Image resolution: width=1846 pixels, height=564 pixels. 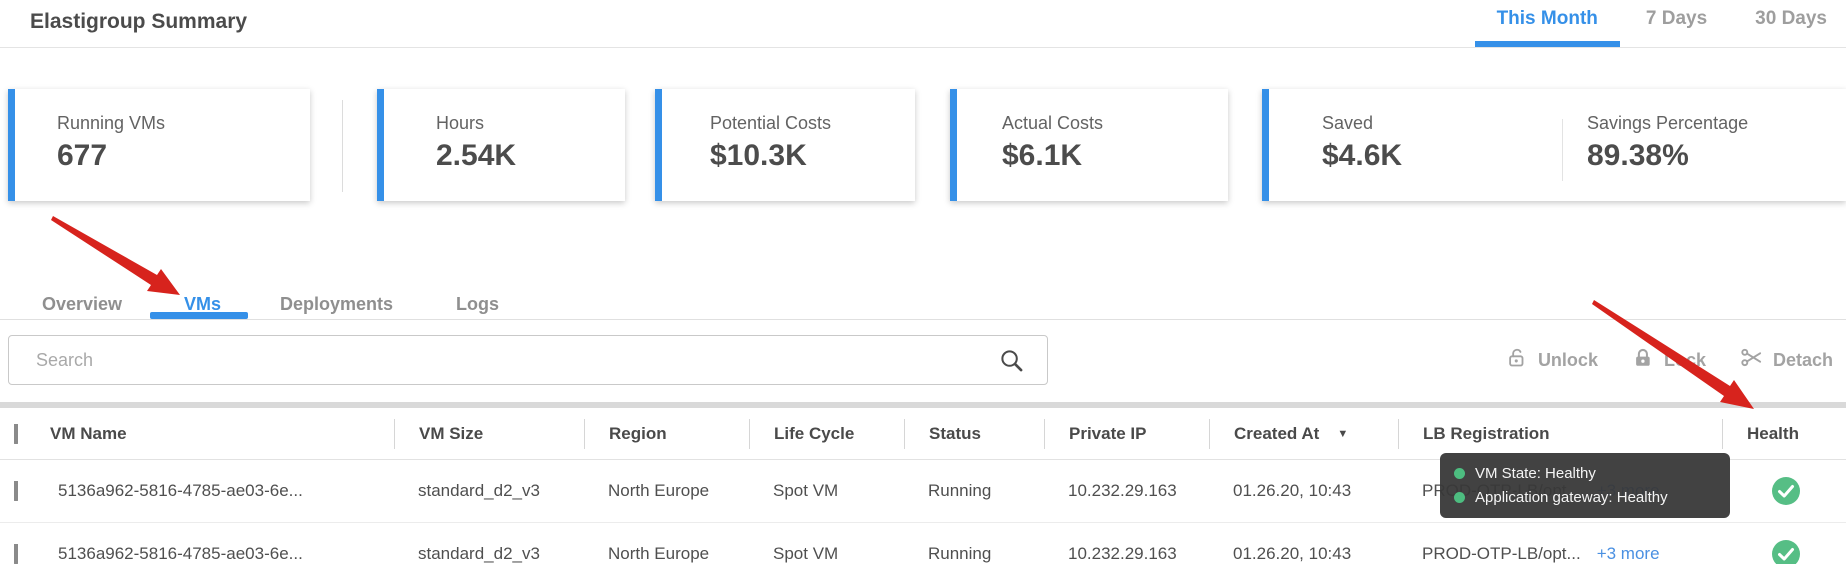 What do you see at coordinates (1547, 31) in the screenshot?
I see `period-tab-this-month: This Month` at bounding box center [1547, 31].